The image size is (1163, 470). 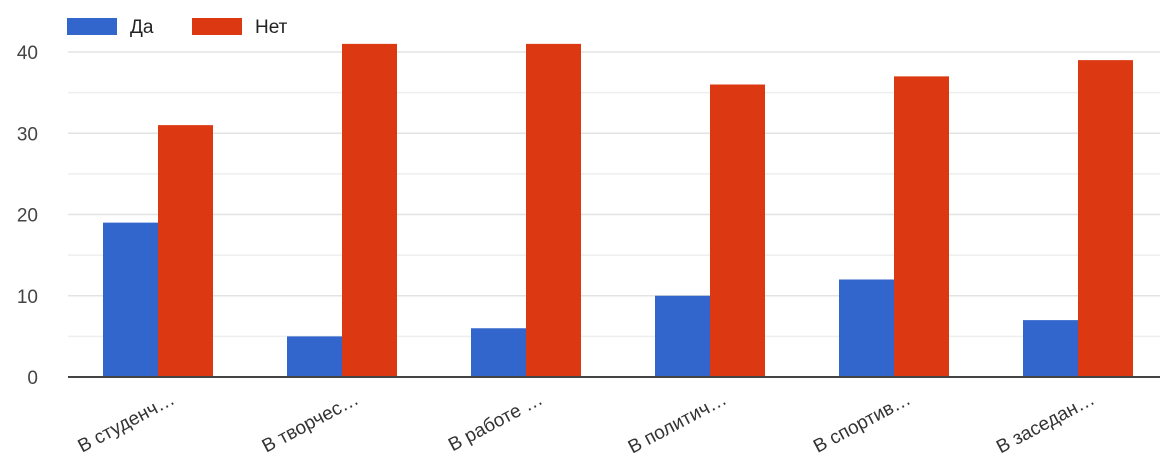 I want to click on legend-label: Да, so click(x=142, y=27).